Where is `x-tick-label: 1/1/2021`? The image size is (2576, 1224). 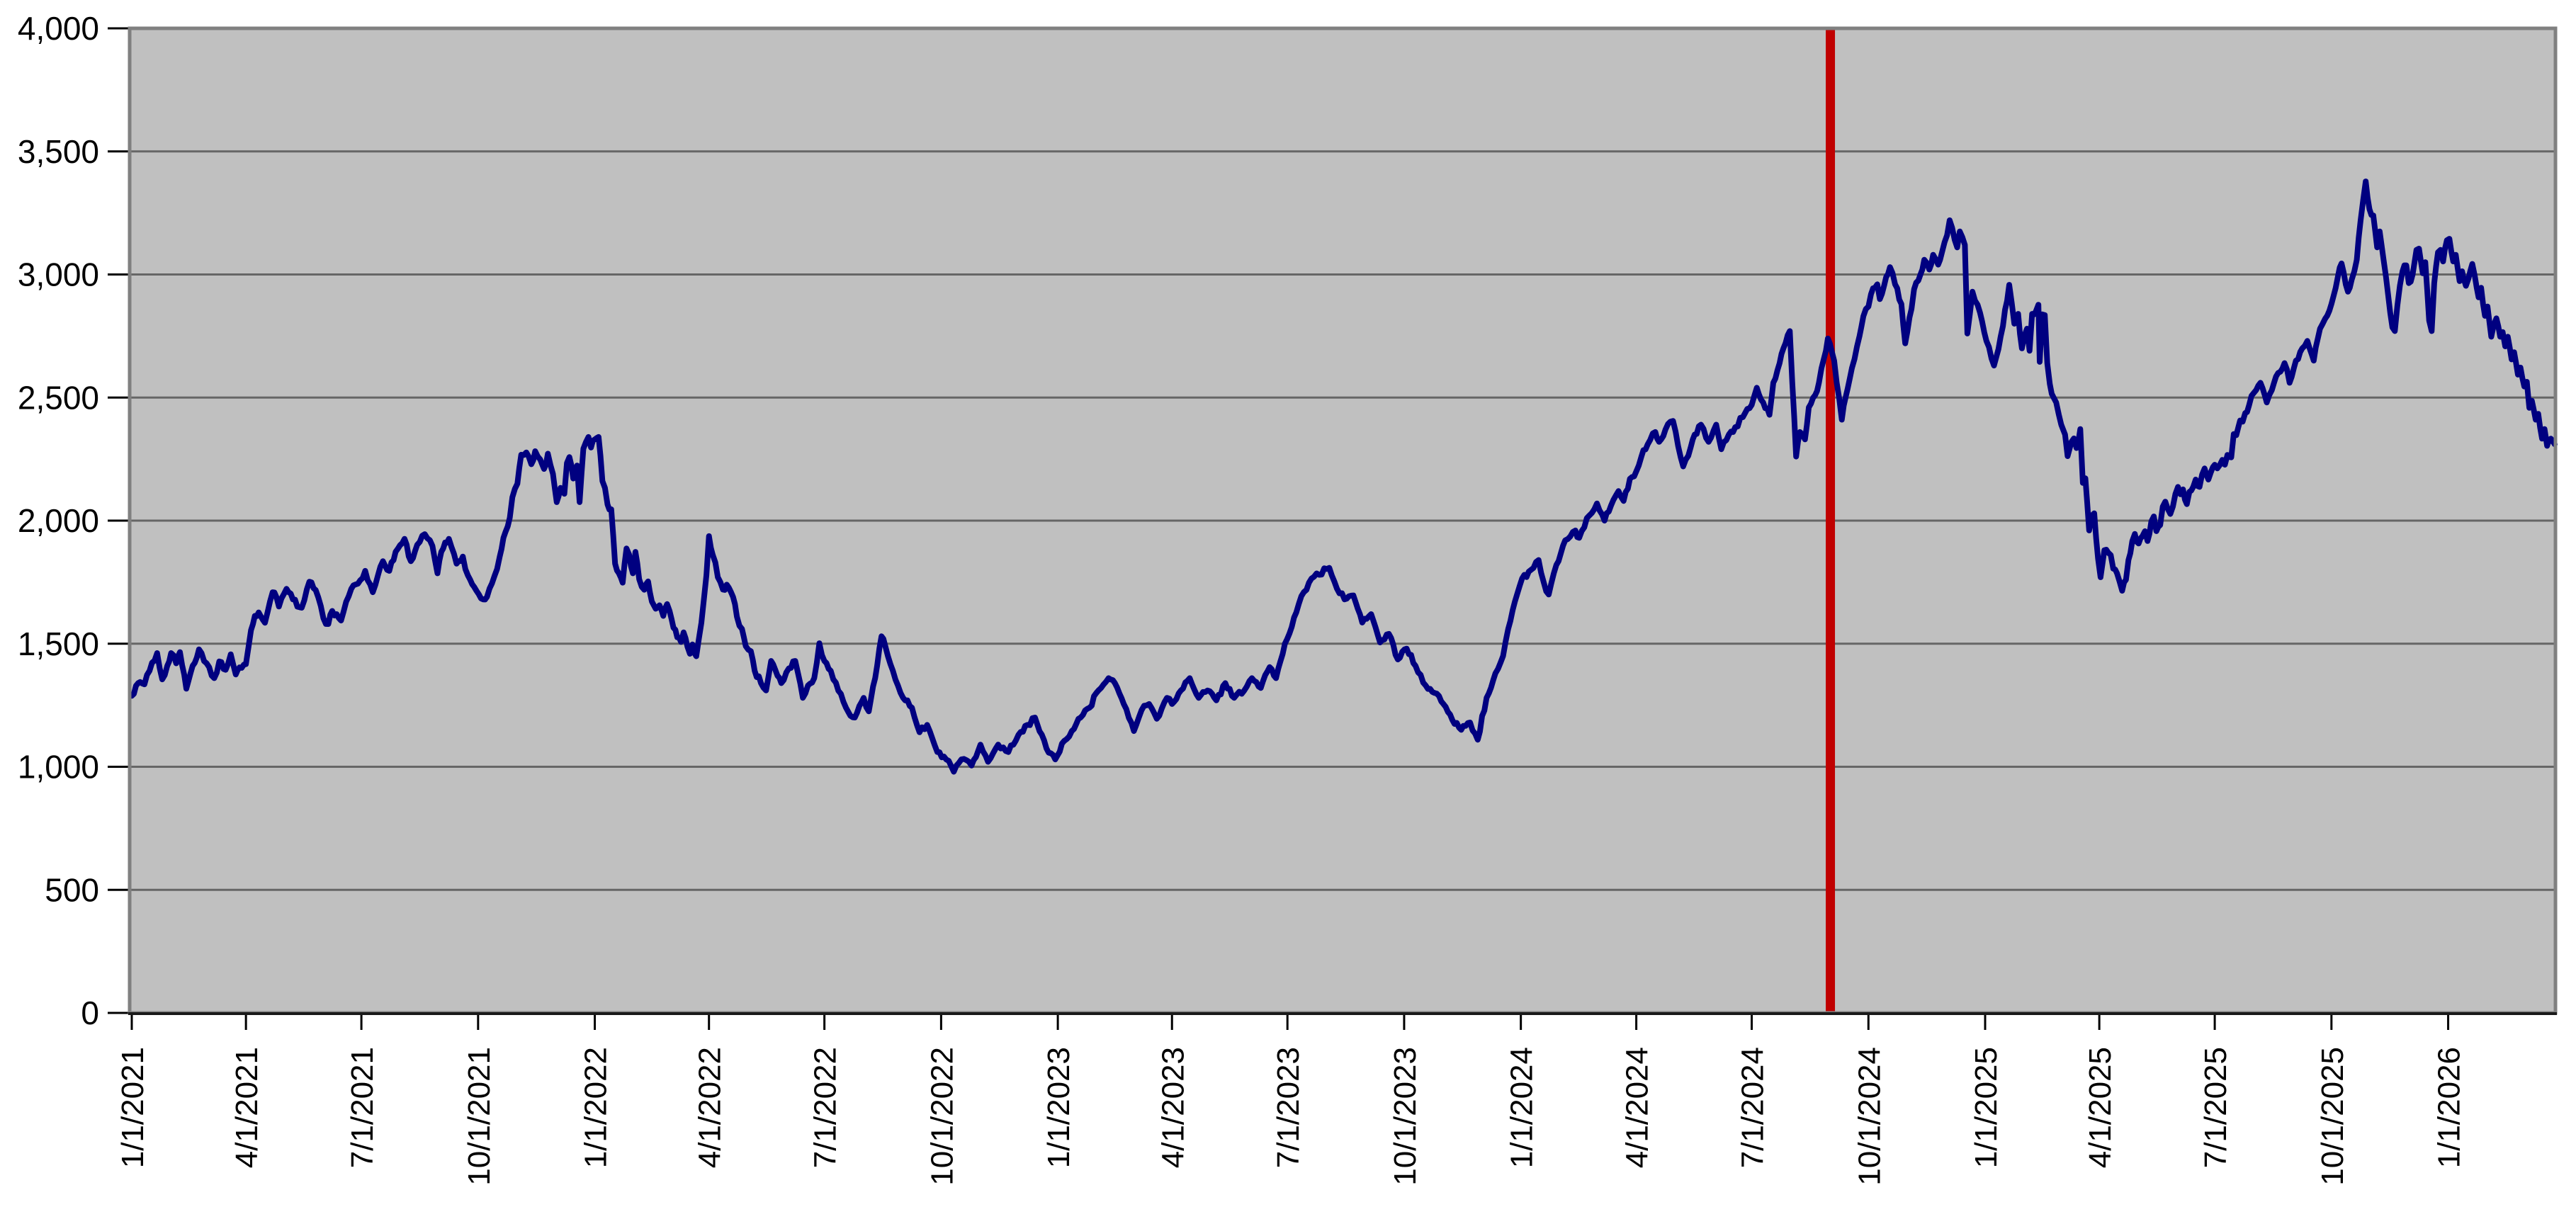
x-tick-label: 1/1/2021 is located at coordinates (132, 1108).